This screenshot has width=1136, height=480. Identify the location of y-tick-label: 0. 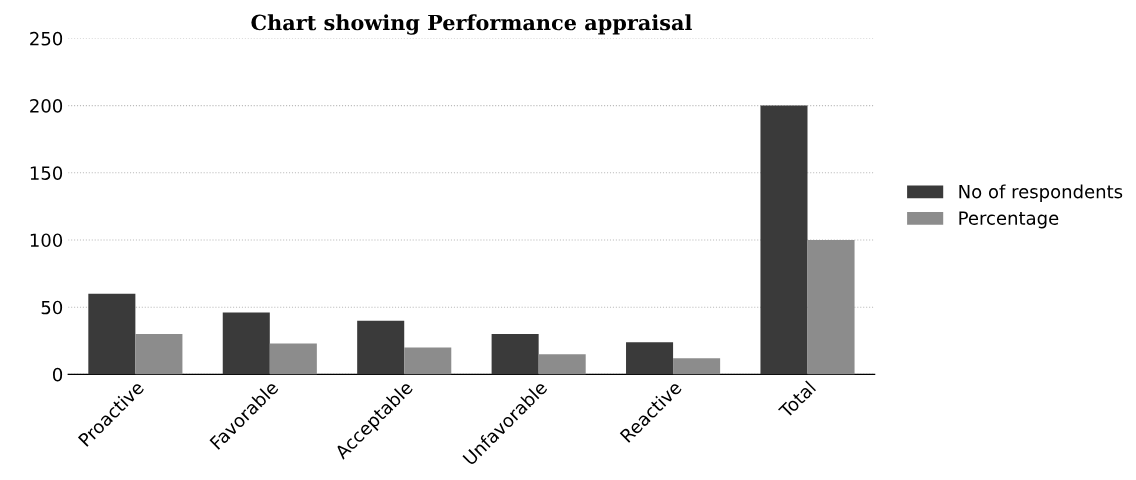
(58, 374).